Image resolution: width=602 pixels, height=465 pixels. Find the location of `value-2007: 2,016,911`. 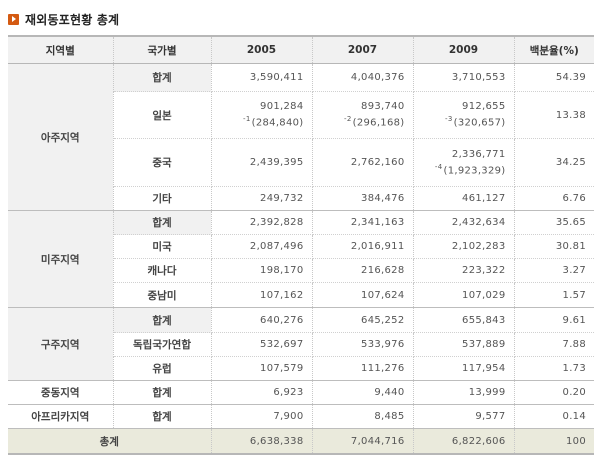

value-2007: 2,016,911 is located at coordinates (363, 246).